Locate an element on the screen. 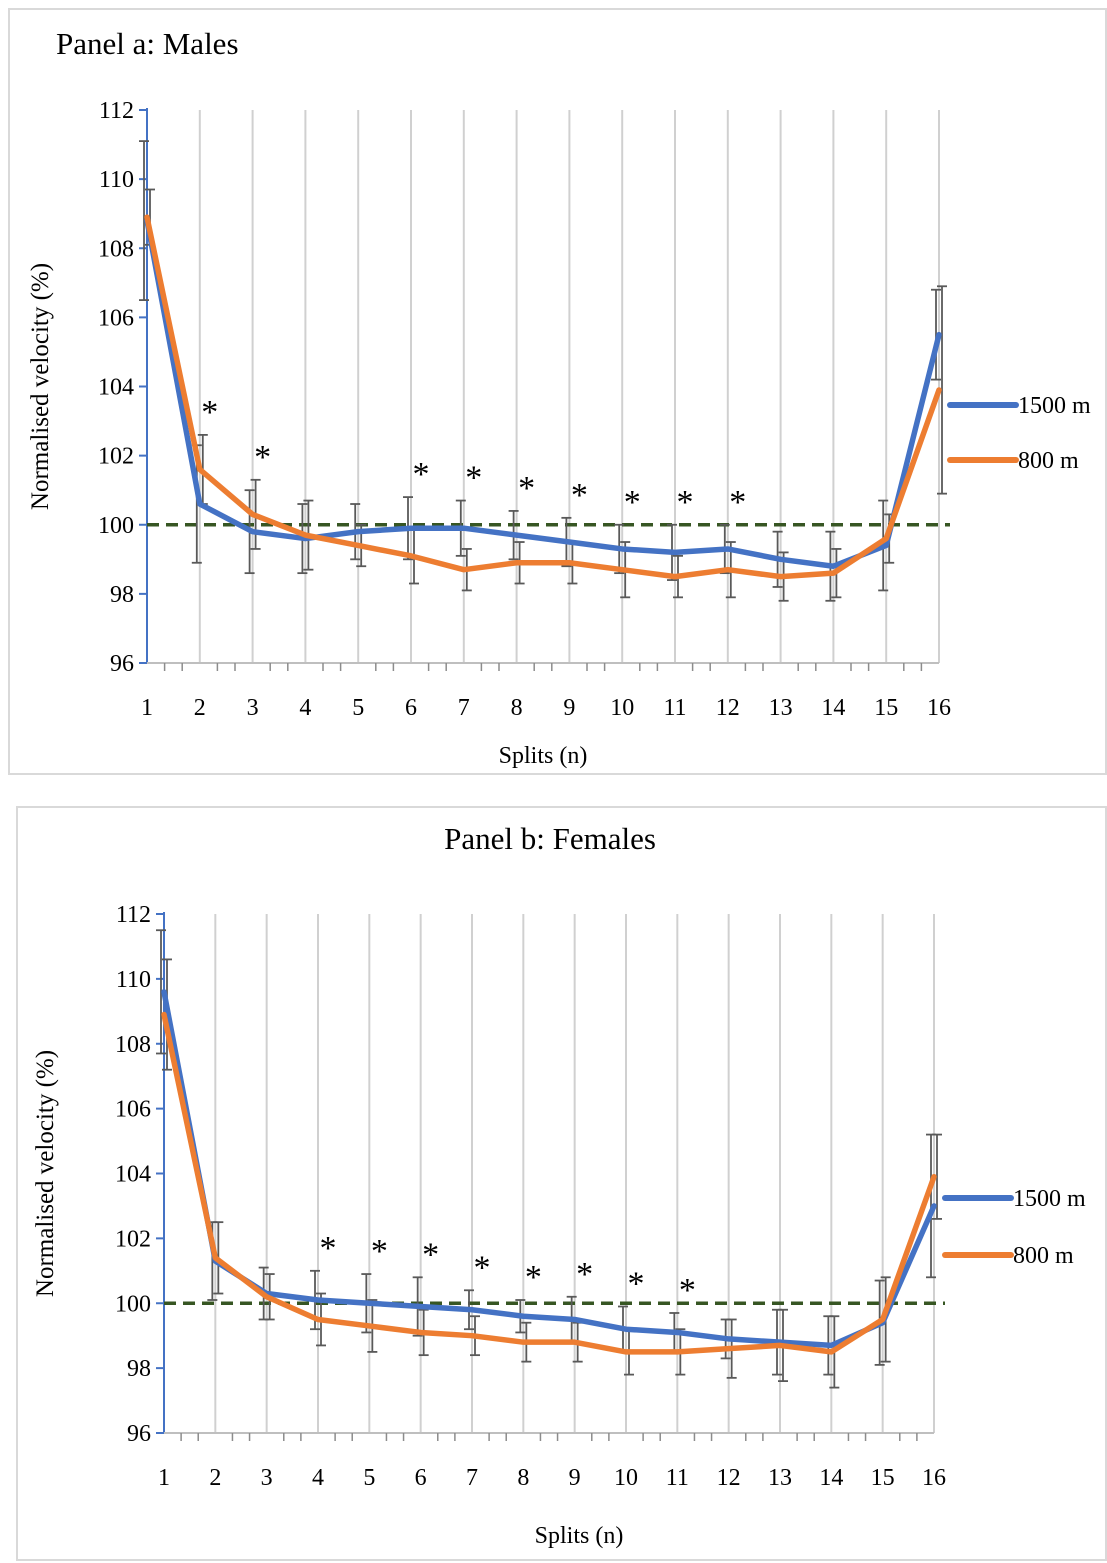  series-line-800m is located at coordinates (549, 1183).